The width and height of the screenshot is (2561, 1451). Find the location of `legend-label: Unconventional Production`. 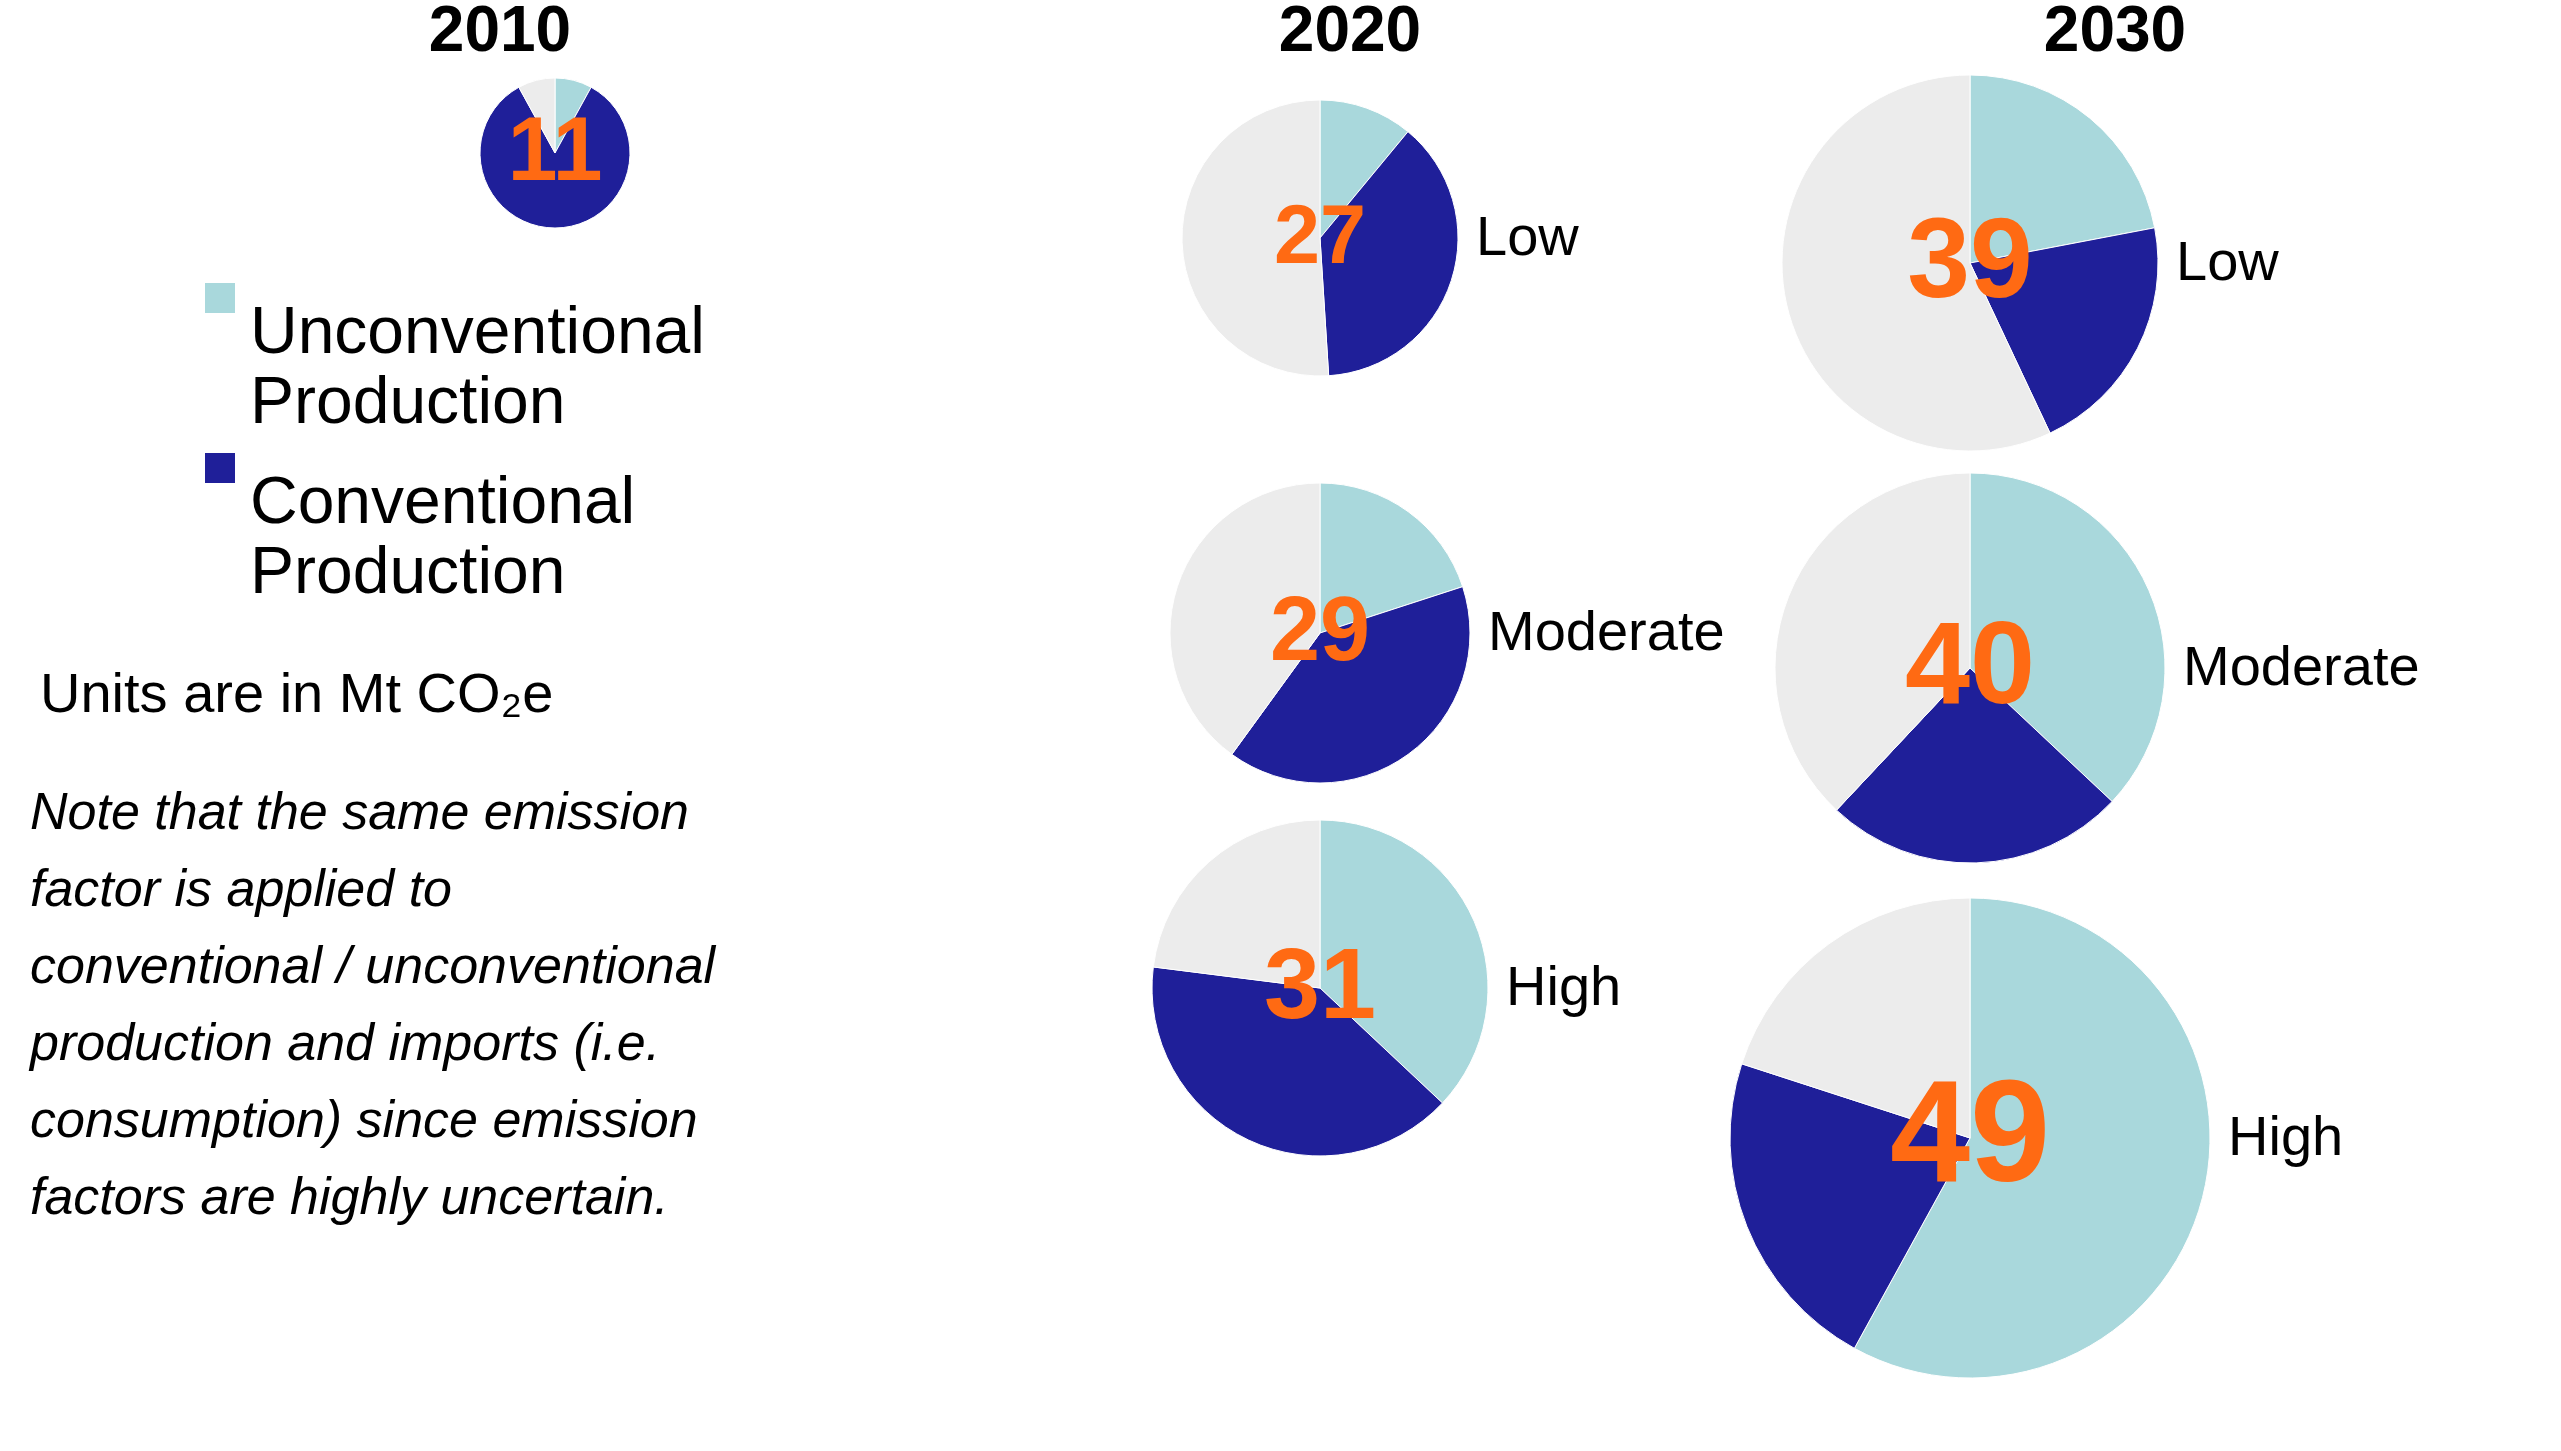

legend-label: Unconventional Production is located at coordinates (477, 365).